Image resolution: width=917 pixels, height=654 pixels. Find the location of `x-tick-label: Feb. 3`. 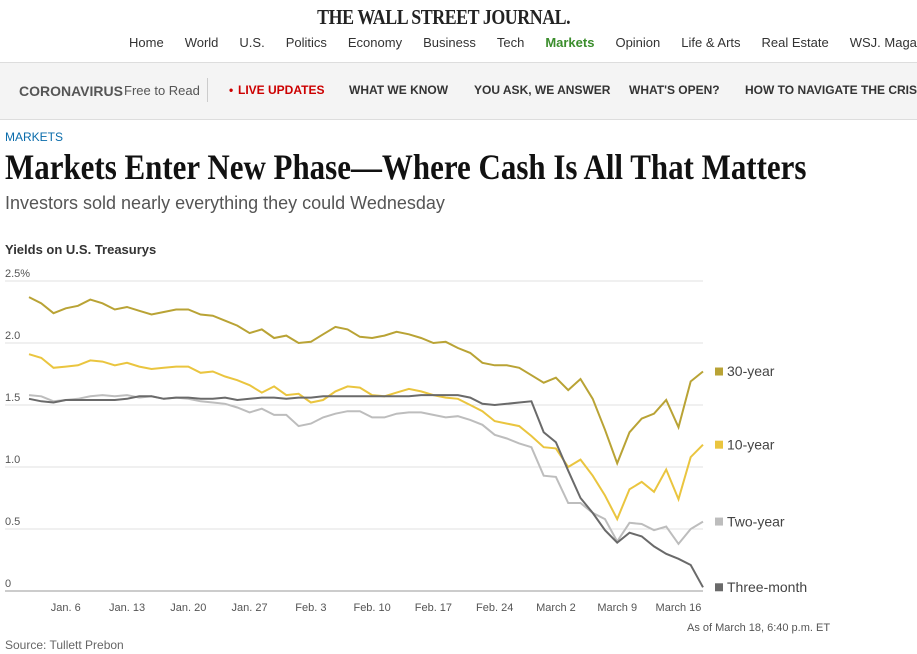

x-tick-label: Feb. 3 is located at coordinates (310, 608).